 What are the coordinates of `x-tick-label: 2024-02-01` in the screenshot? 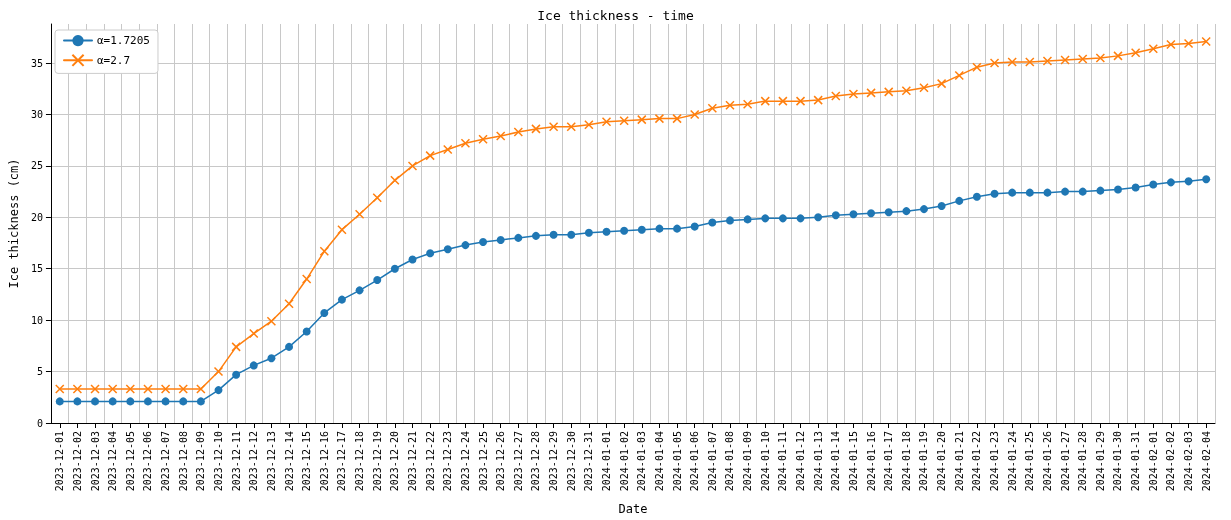 It's located at (1153, 461).